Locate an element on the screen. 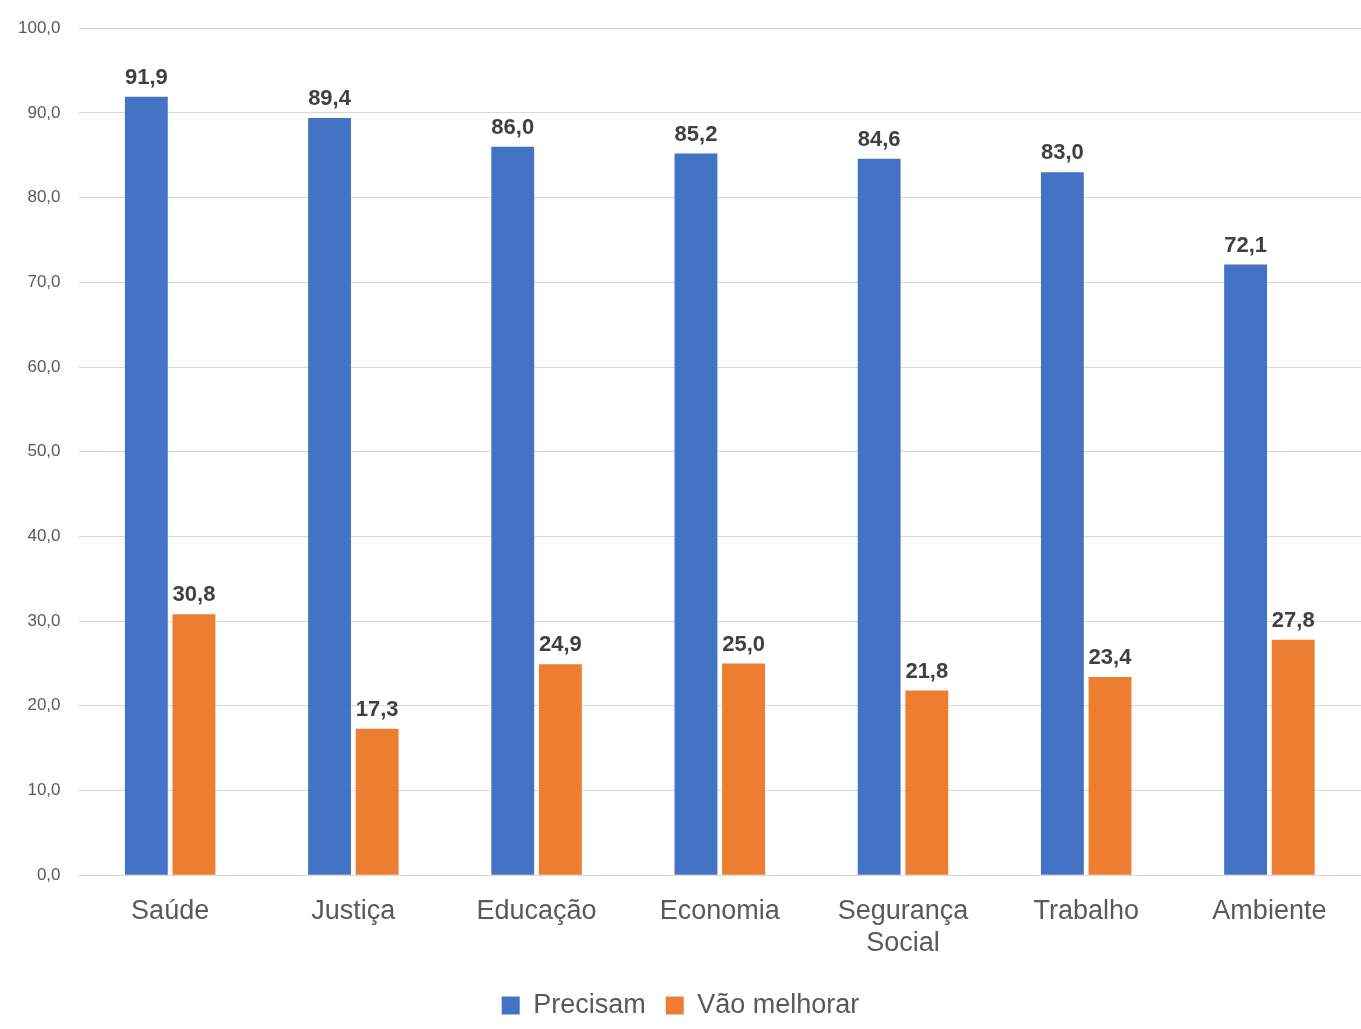 This screenshot has width=1361, height=1029. data-label: 84,6 is located at coordinates (879, 138).